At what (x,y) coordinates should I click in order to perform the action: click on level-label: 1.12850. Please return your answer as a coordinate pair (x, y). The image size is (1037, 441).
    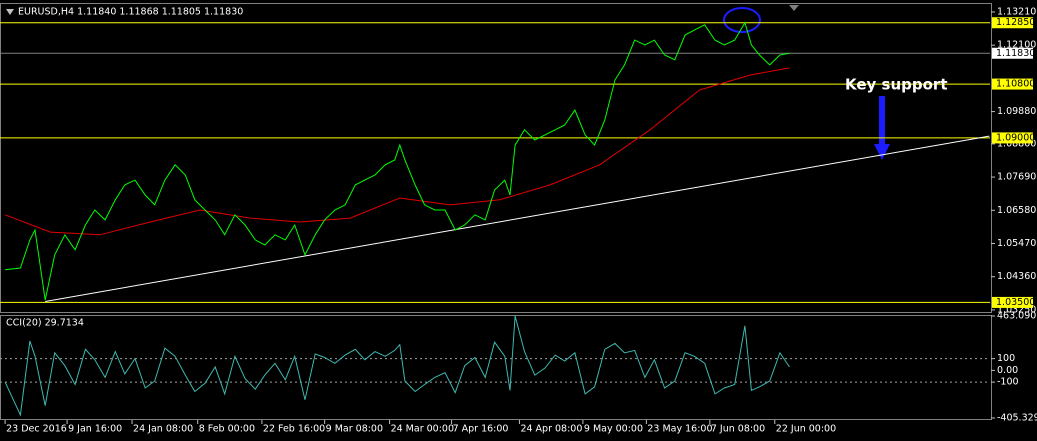
    Looking at the image, I should click on (1015, 22).